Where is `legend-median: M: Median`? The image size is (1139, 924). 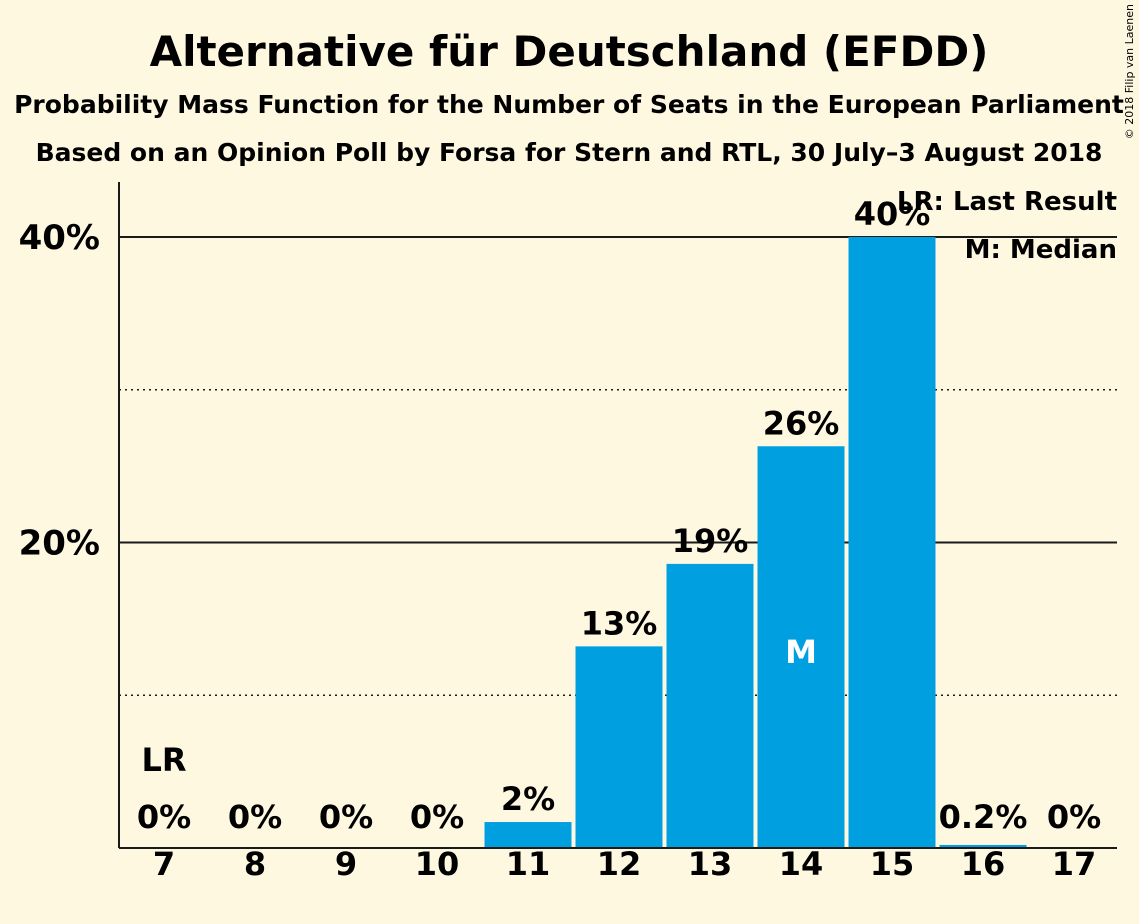 legend-median: M: Median is located at coordinates (1041, 250).